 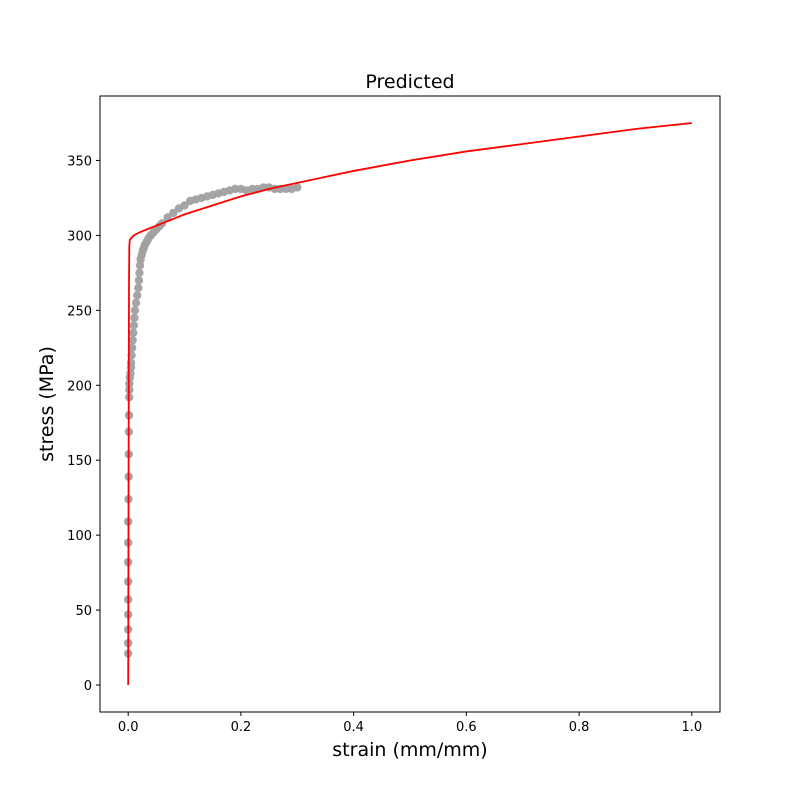 I want to click on x-tick-label: 0.8, so click(x=579, y=727).